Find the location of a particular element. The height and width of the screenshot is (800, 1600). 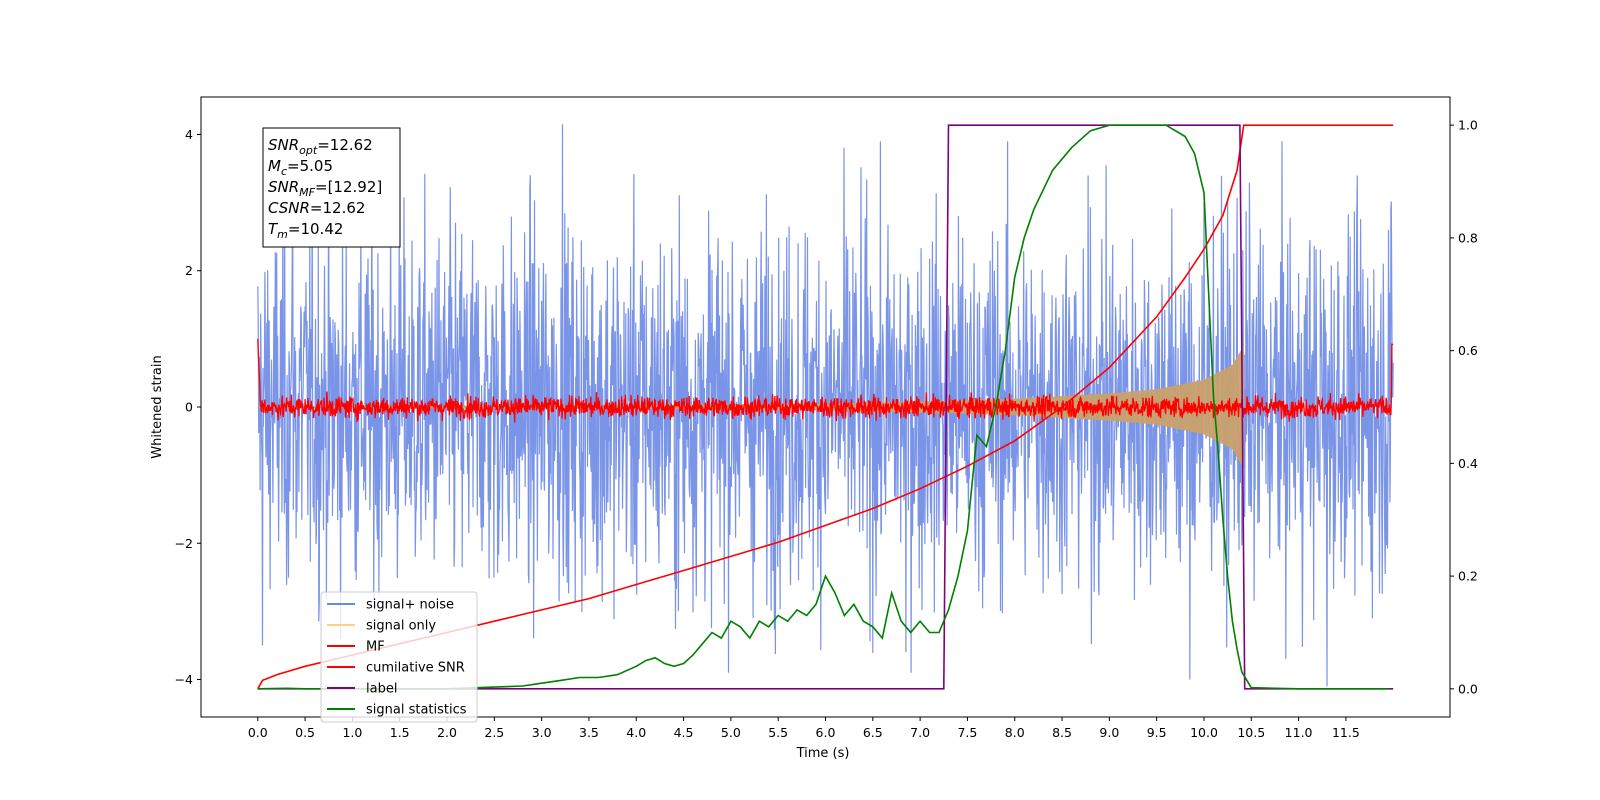

x-tick-label: 4.5 is located at coordinates (684, 732).